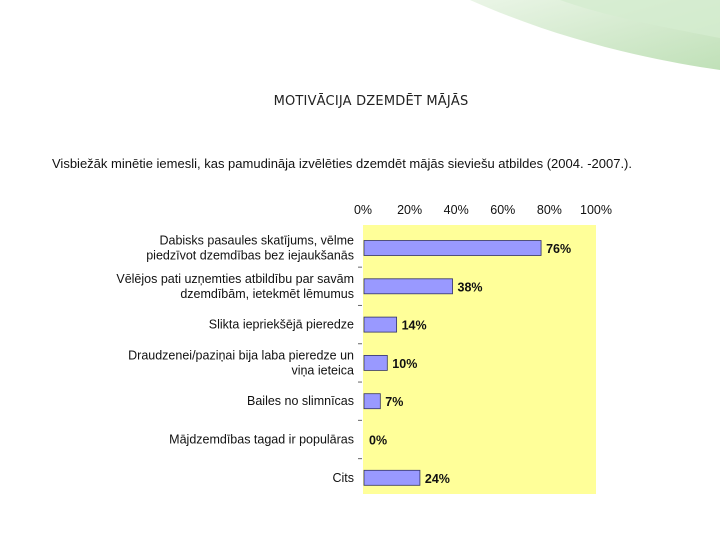 The image size is (720, 540). What do you see at coordinates (414, 326) in the screenshot?
I see `data-label: 14%` at bounding box center [414, 326].